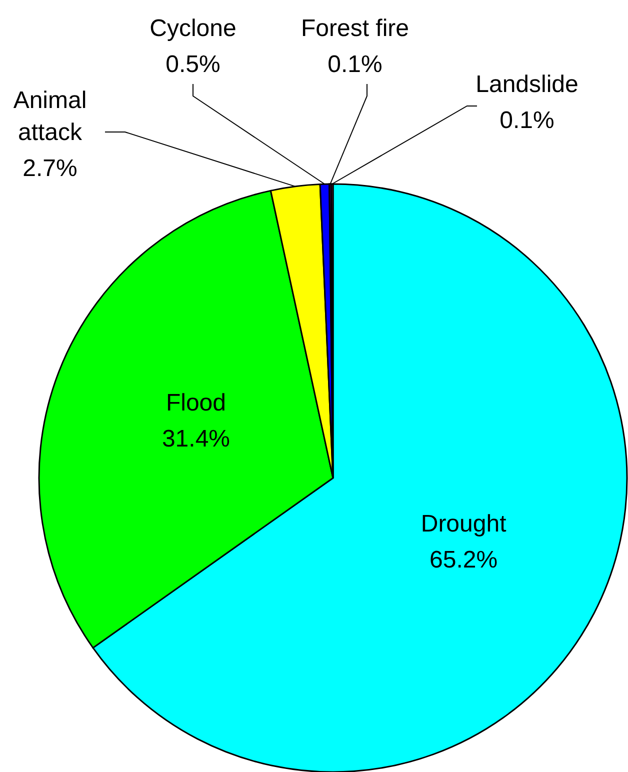 The height and width of the screenshot is (772, 628). What do you see at coordinates (464, 560) in the screenshot?
I see `data-label: 65.2%` at bounding box center [464, 560].